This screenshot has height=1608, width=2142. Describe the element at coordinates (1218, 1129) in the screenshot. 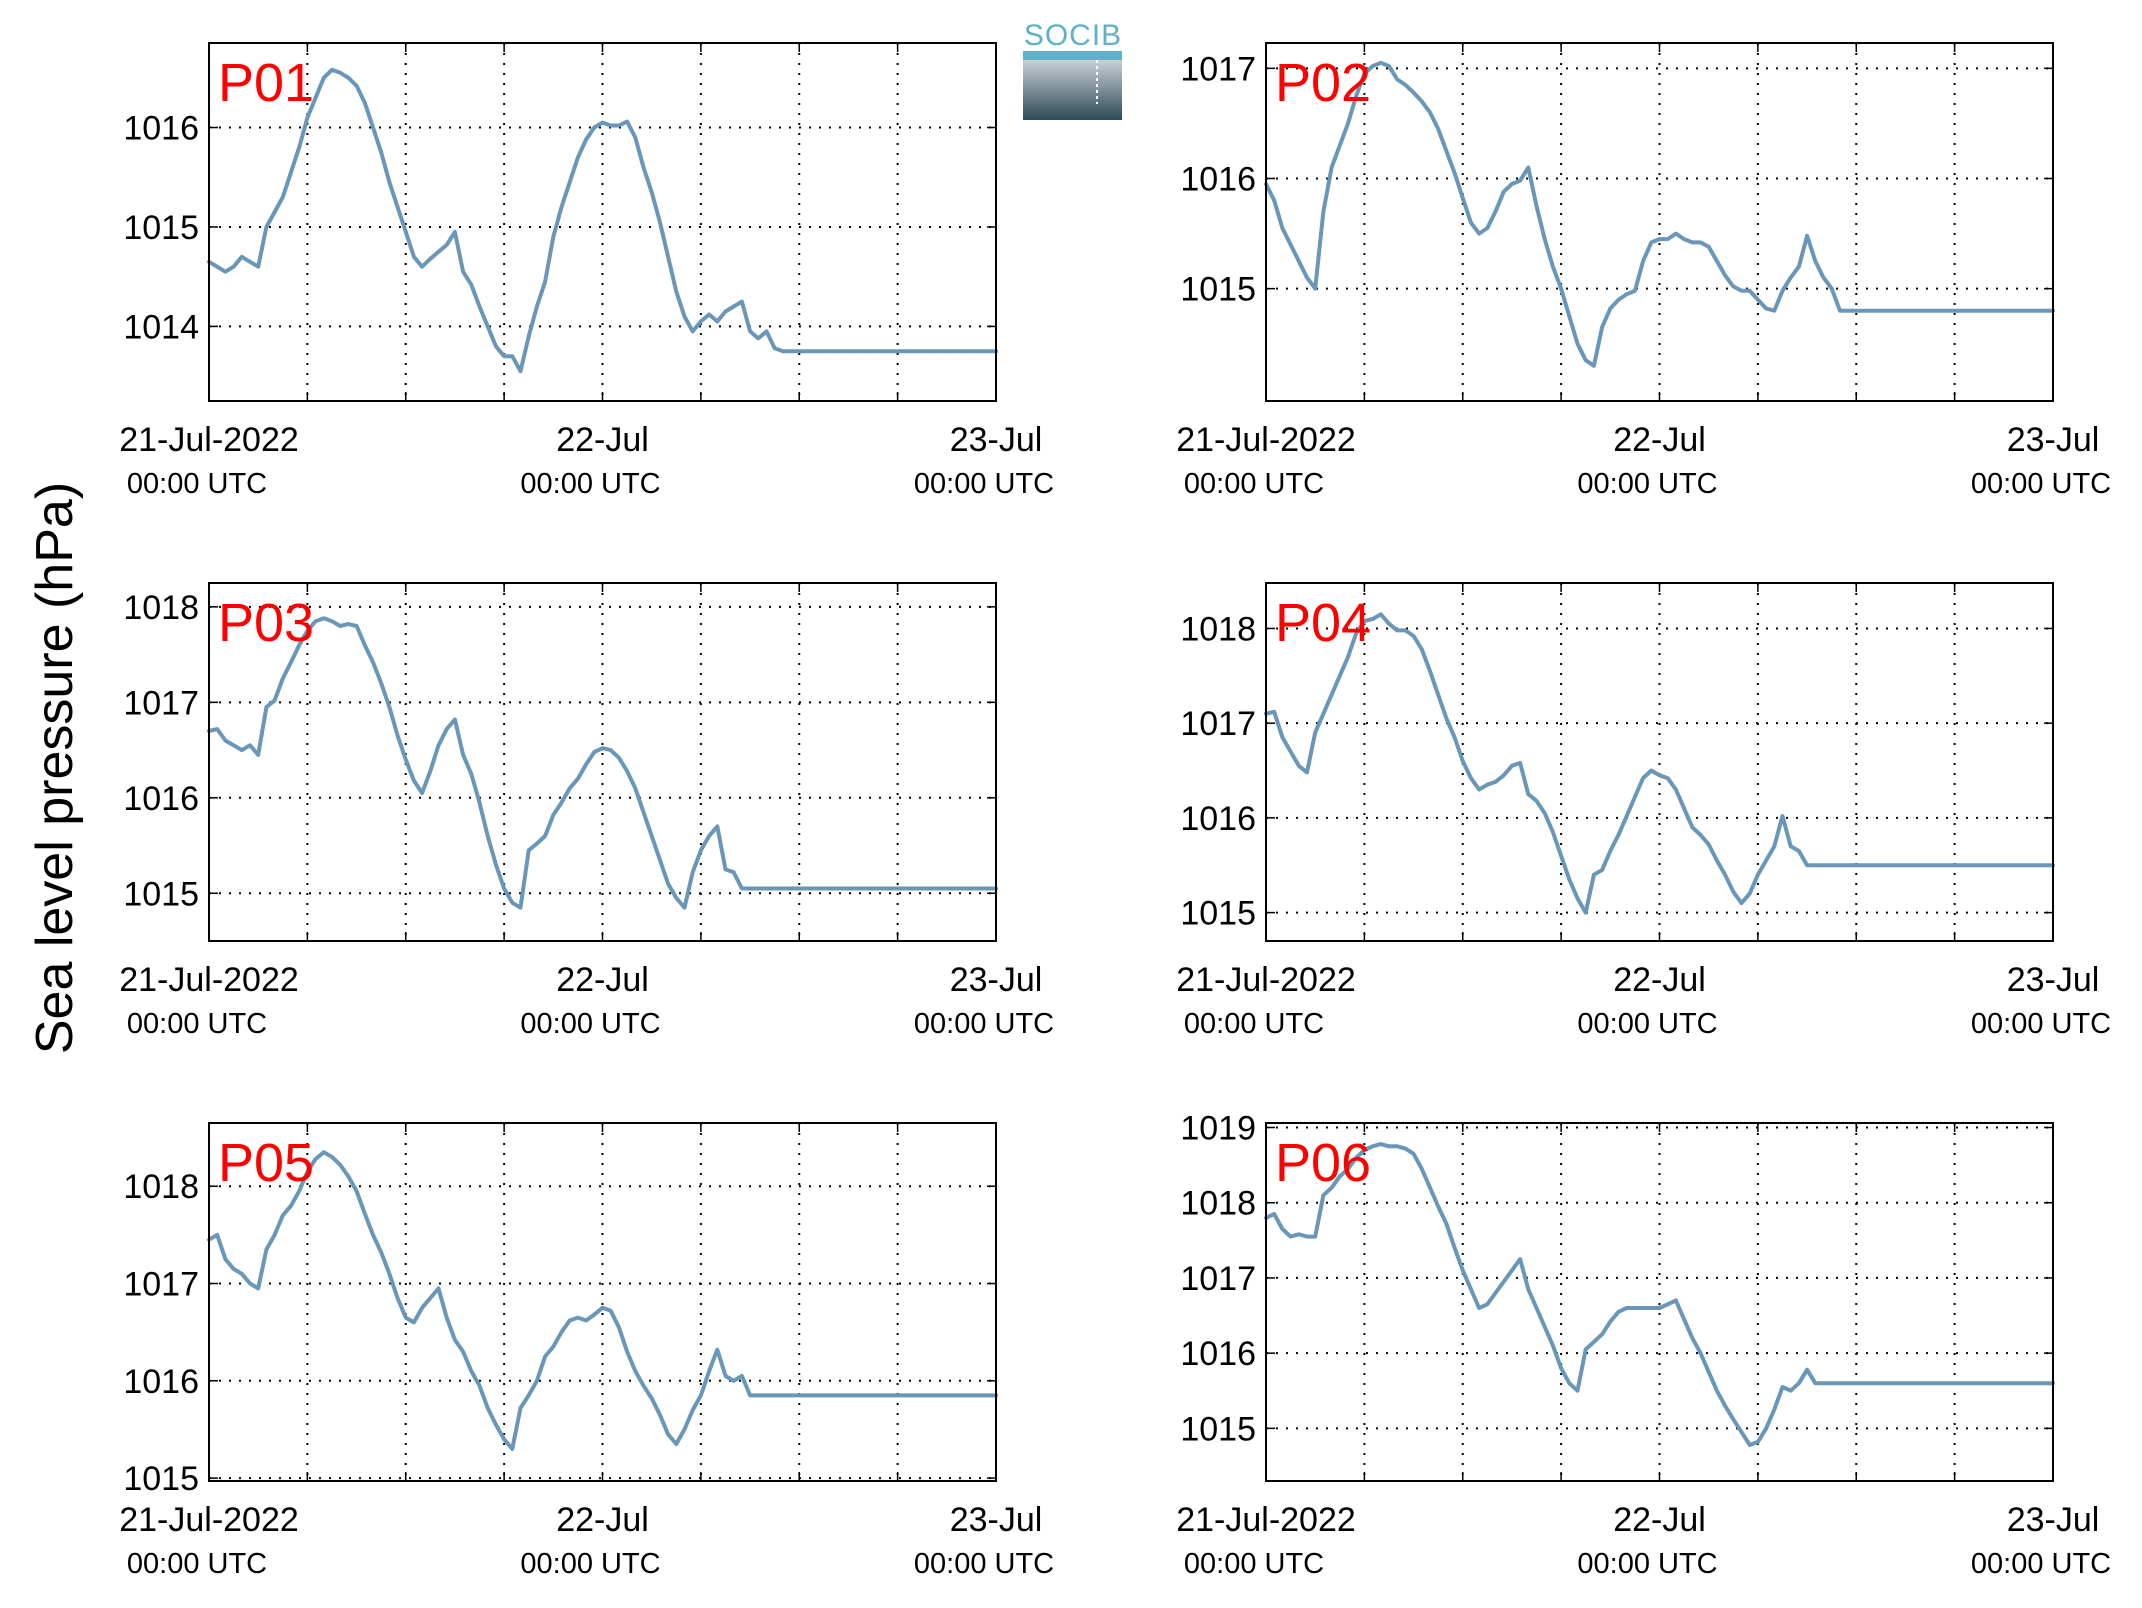

I see `y-tick-label: 1019` at that location.